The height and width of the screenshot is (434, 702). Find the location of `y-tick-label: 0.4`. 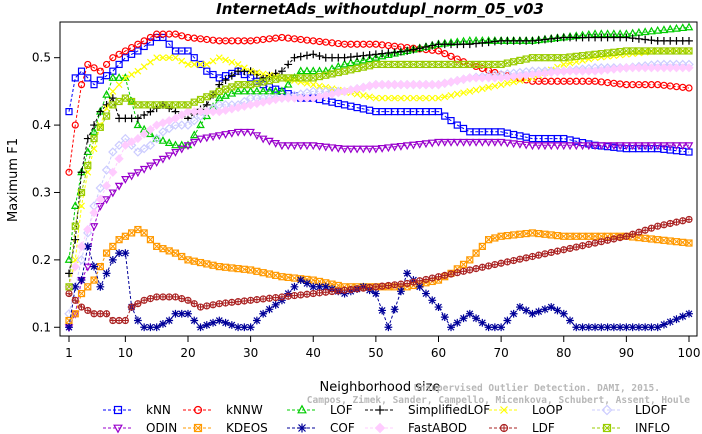

y-tick-label: 0.4 is located at coordinates (41, 125).